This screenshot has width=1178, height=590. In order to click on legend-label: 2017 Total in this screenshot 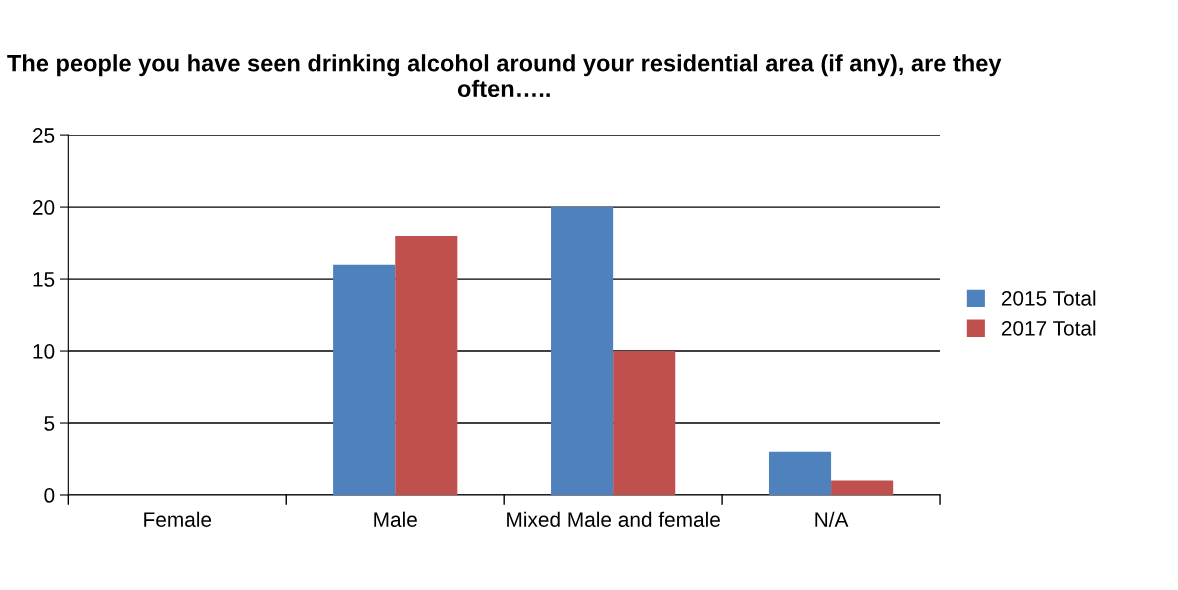, I will do `click(1048, 328)`.